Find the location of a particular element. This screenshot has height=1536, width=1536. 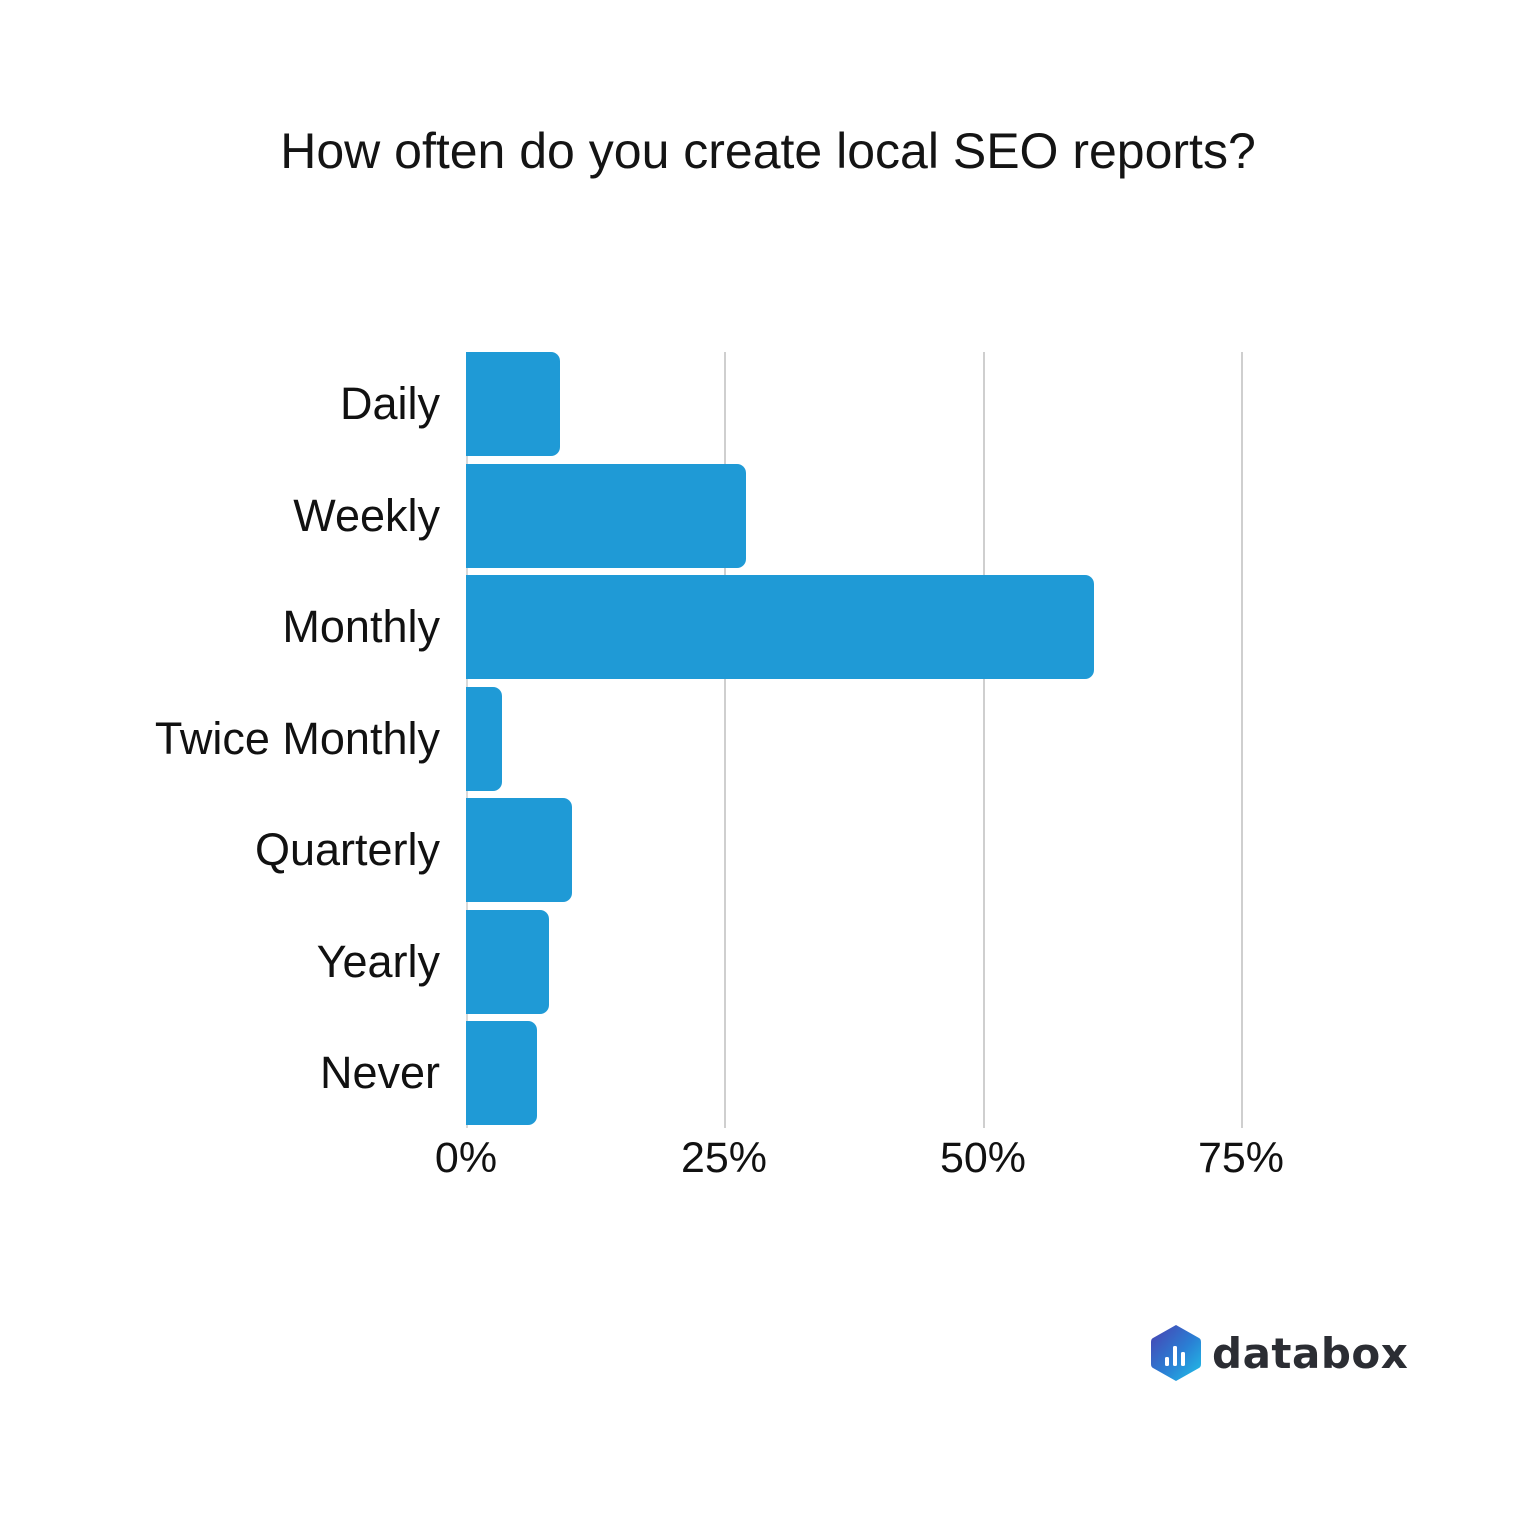

bar-monthly is located at coordinates (780, 627).